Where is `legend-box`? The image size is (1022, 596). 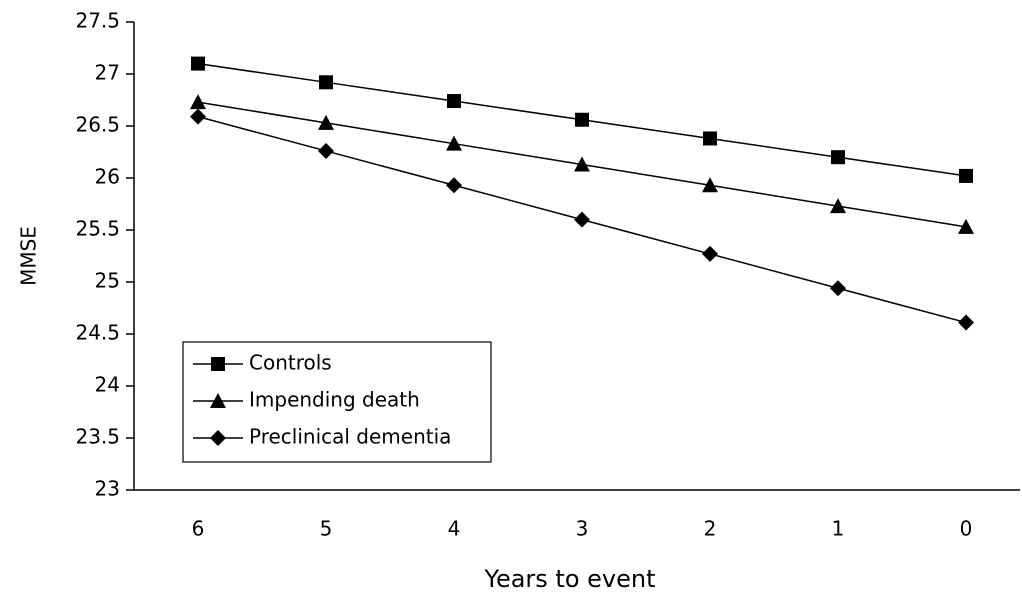
legend-box is located at coordinates (337, 402).